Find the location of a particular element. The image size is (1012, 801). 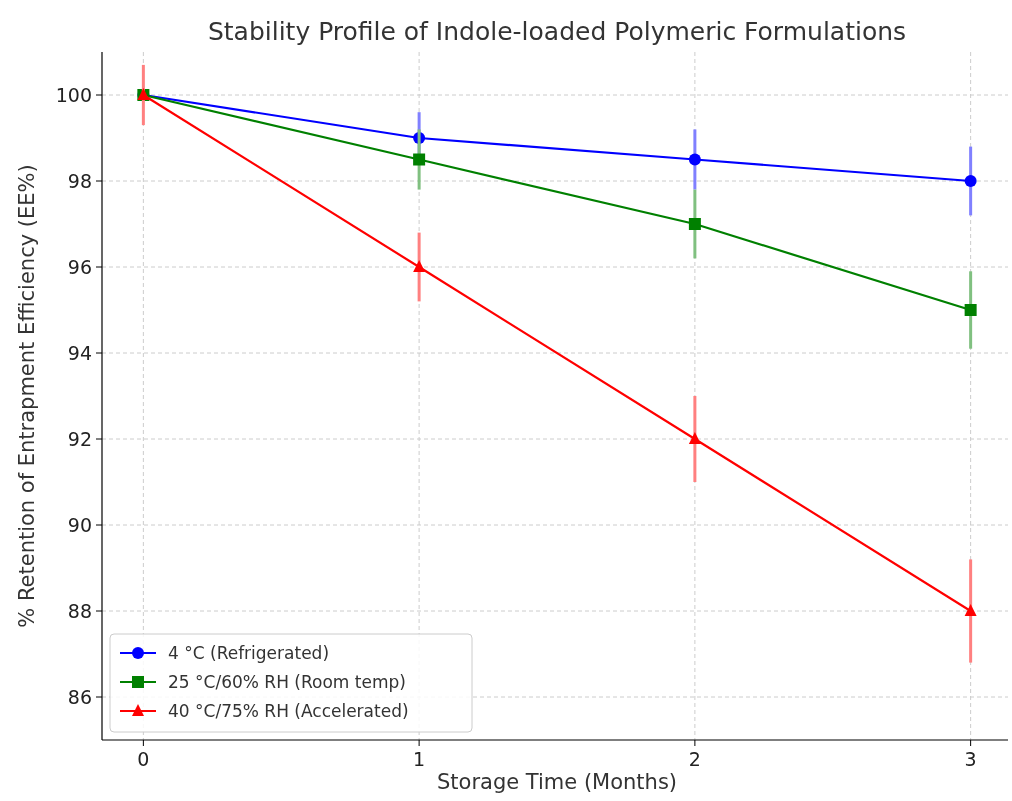

legend-label: 25 °C/60% RH (Room temp) is located at coordinates (287, 682).